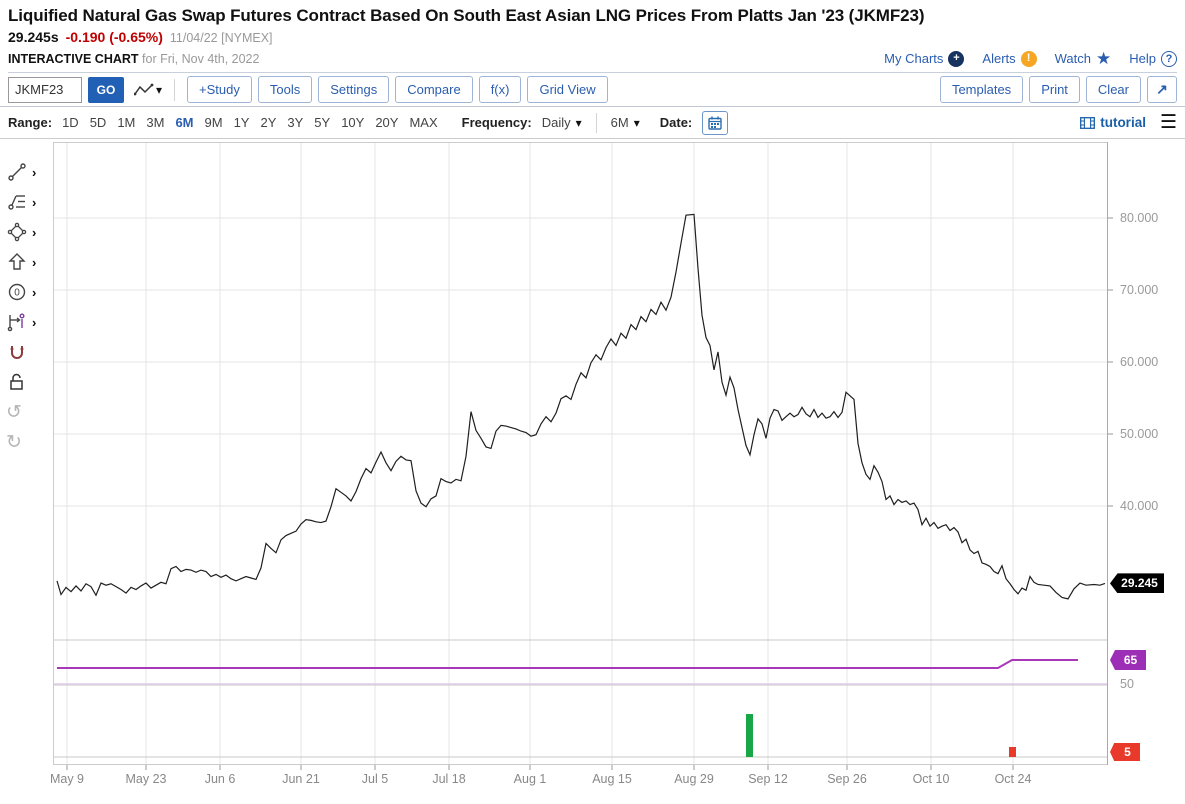 The image size is (1185, 804). I want to click on range-option-3m: 3M, so click(155, 122).